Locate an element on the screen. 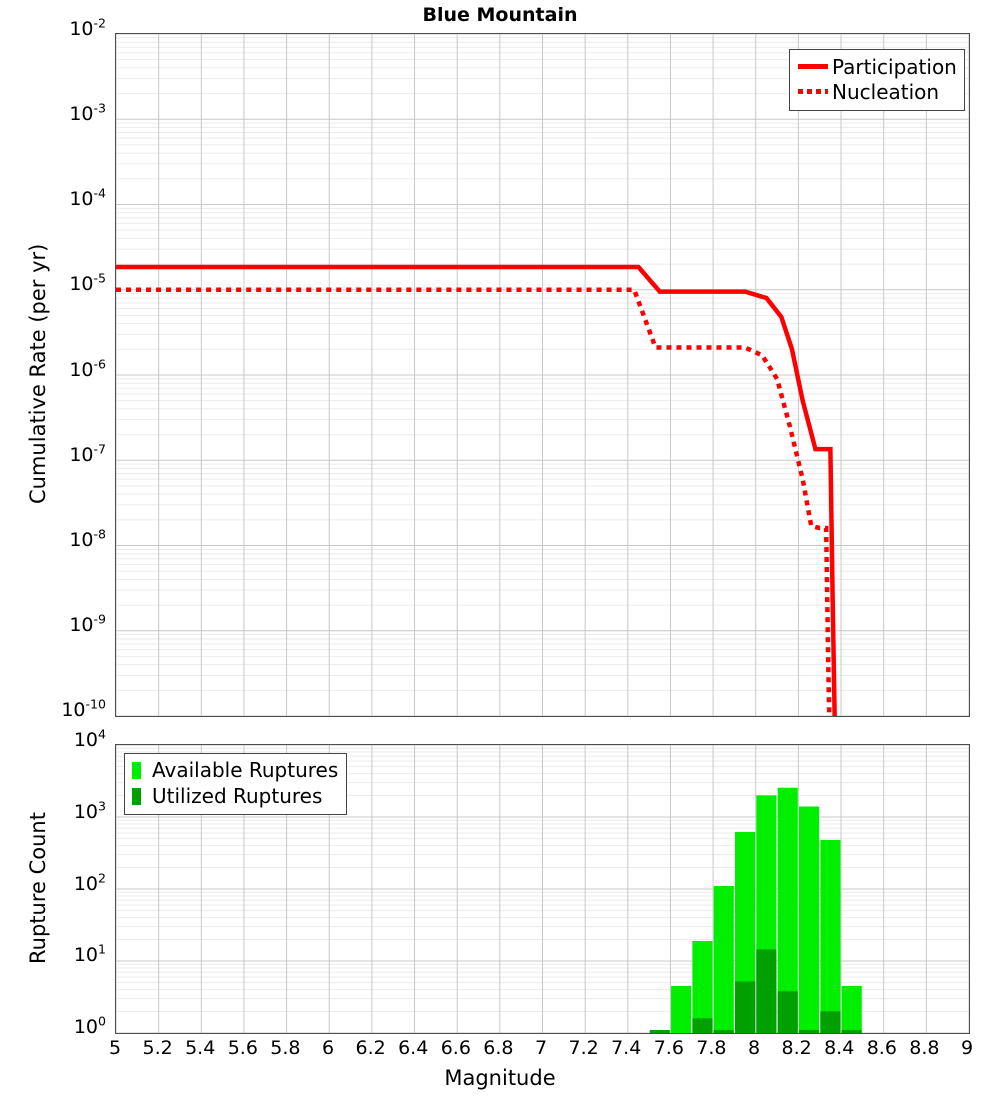  x-tick-label: 7.8 is located at coordinates (711, 1048).